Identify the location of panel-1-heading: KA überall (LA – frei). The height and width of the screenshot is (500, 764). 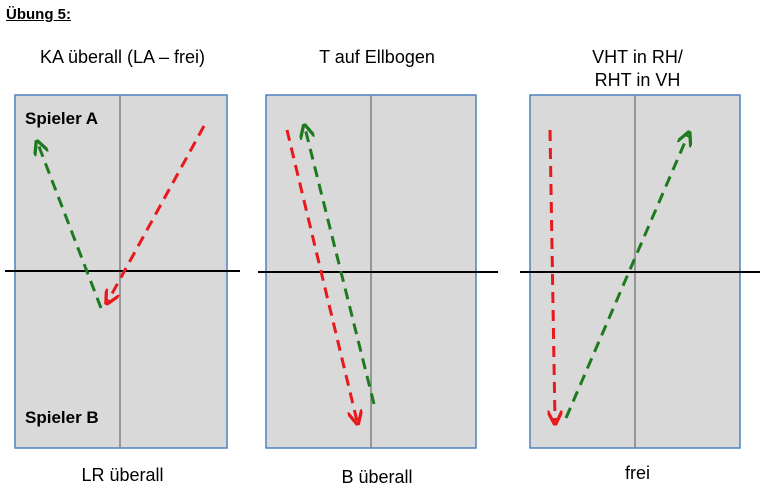
(122, 57).